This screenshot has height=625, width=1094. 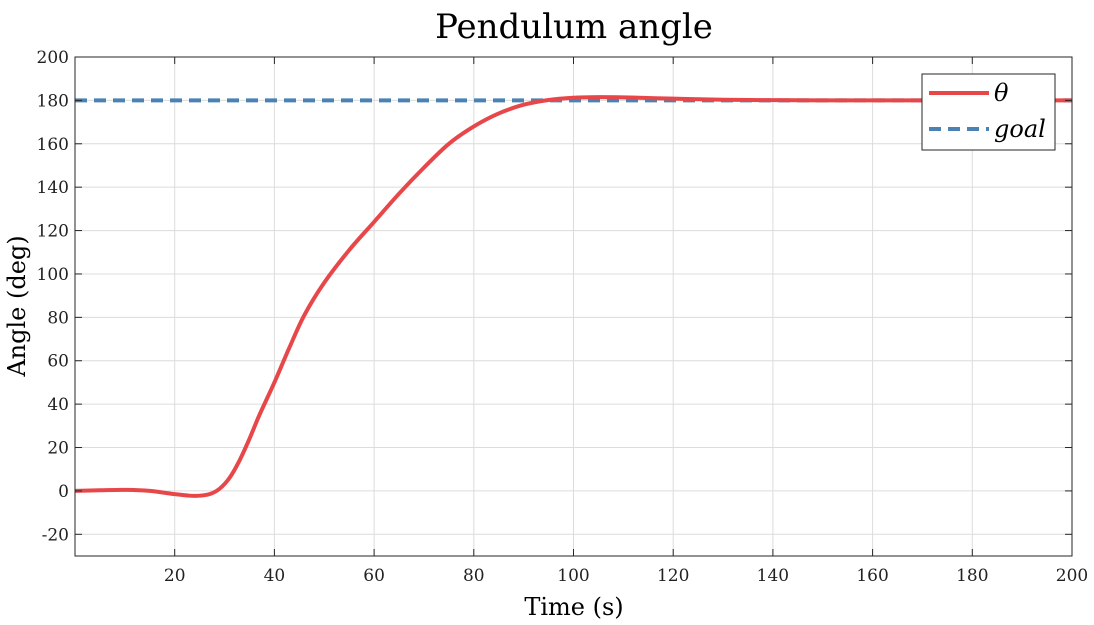 I want to click on y-tick-label: 180, so click(x=53, y=101).